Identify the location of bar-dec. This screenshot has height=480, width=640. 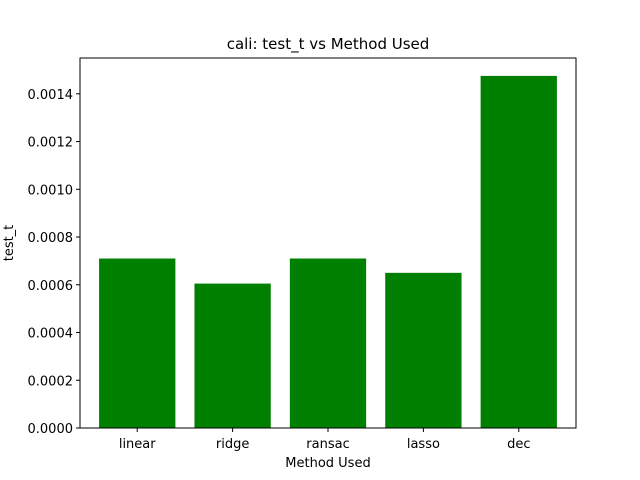
(518, 251).